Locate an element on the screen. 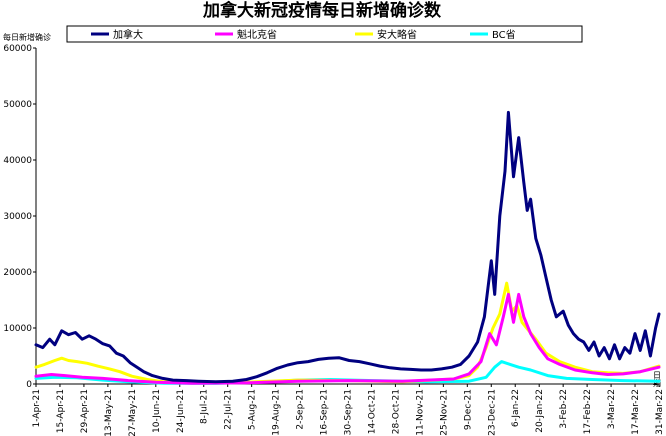  x-tick-label: 19-Aug-21 is located at coordinates (277, 412).